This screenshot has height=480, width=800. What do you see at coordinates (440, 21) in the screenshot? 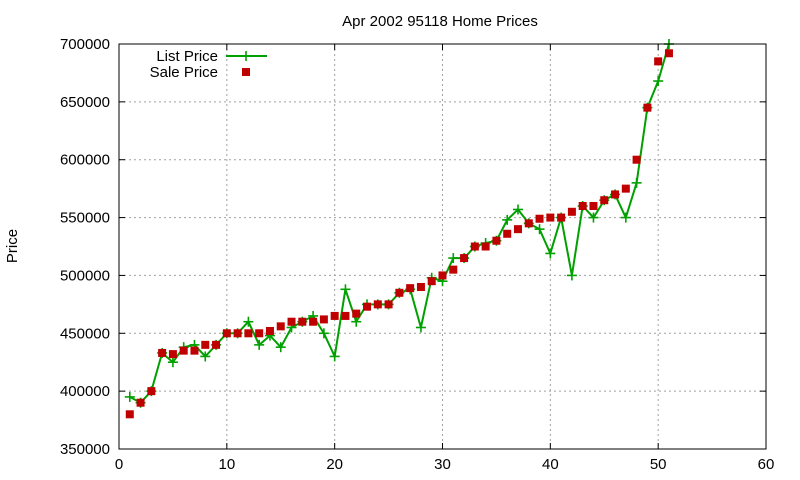
I see `chart-title: Apr 2002 95118 Home Prices` at bounding box center [440, 21].